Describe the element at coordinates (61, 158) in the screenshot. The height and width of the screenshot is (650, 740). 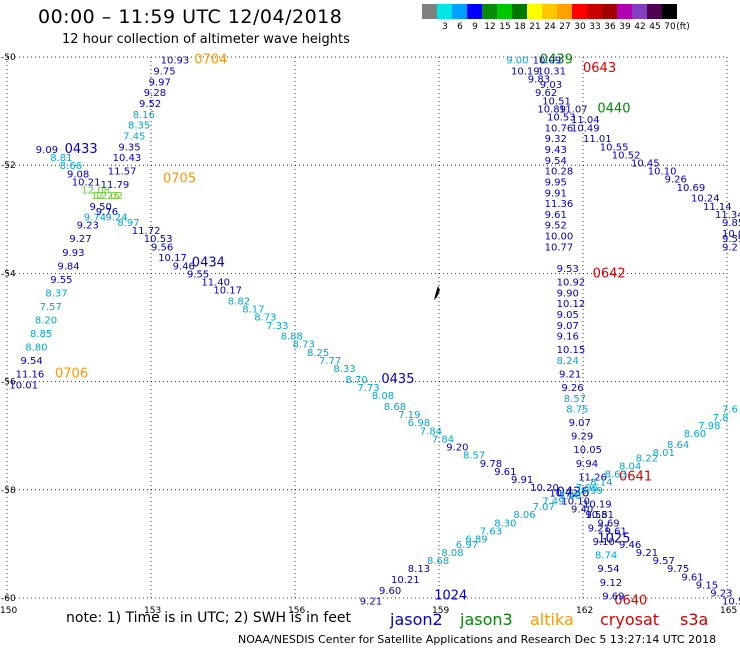
I see `wave-height-value: 8.81` at that location.